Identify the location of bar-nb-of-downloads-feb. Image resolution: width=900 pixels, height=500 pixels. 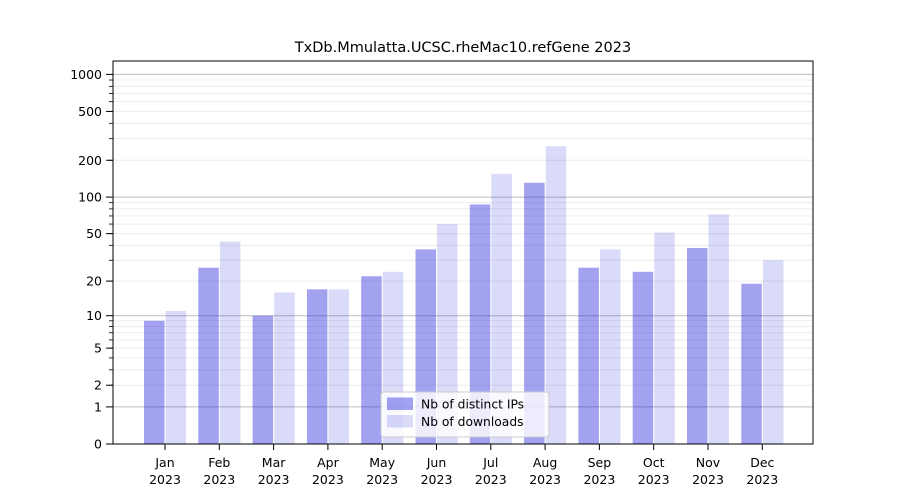
(230, 342).